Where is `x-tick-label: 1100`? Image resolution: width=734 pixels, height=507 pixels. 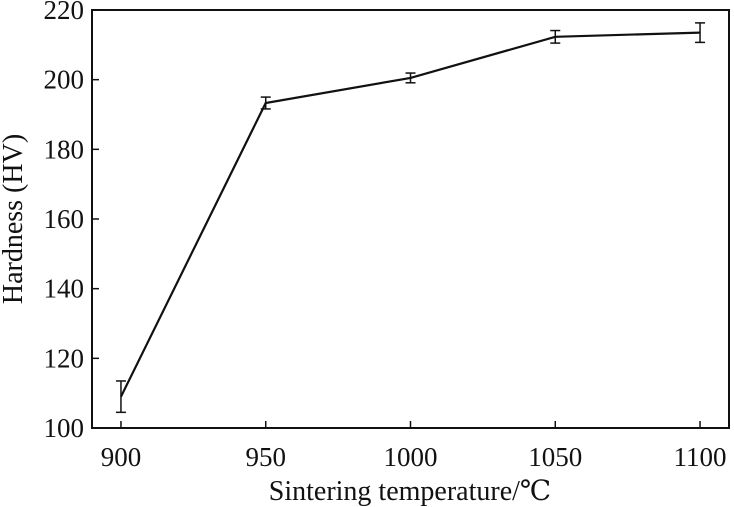 x-tick-label: 1100 is located at coordinates (700, 457).